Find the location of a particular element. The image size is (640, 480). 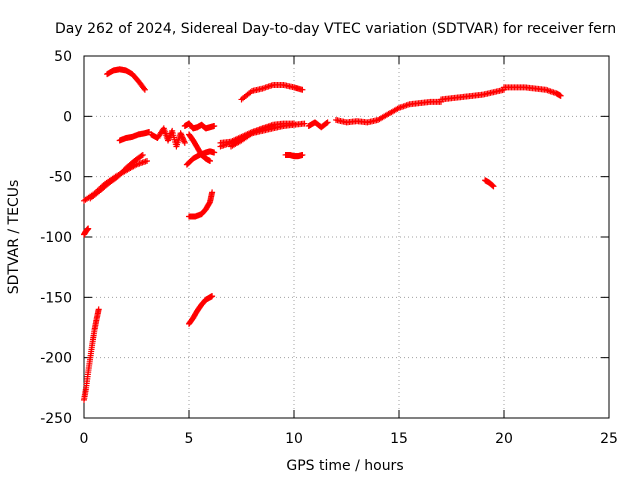

y-tick-label: -200 is located at coordinates (56, 359).